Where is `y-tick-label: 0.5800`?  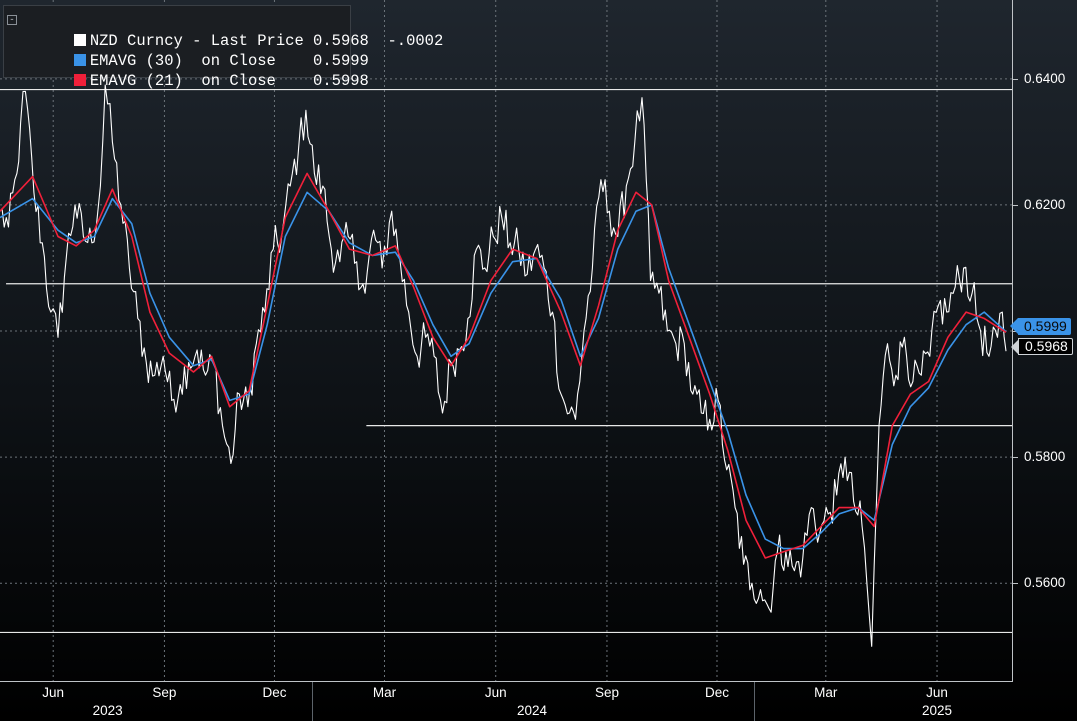
y-tick-label: 0.5800 is located at coordinates (1045, 457).